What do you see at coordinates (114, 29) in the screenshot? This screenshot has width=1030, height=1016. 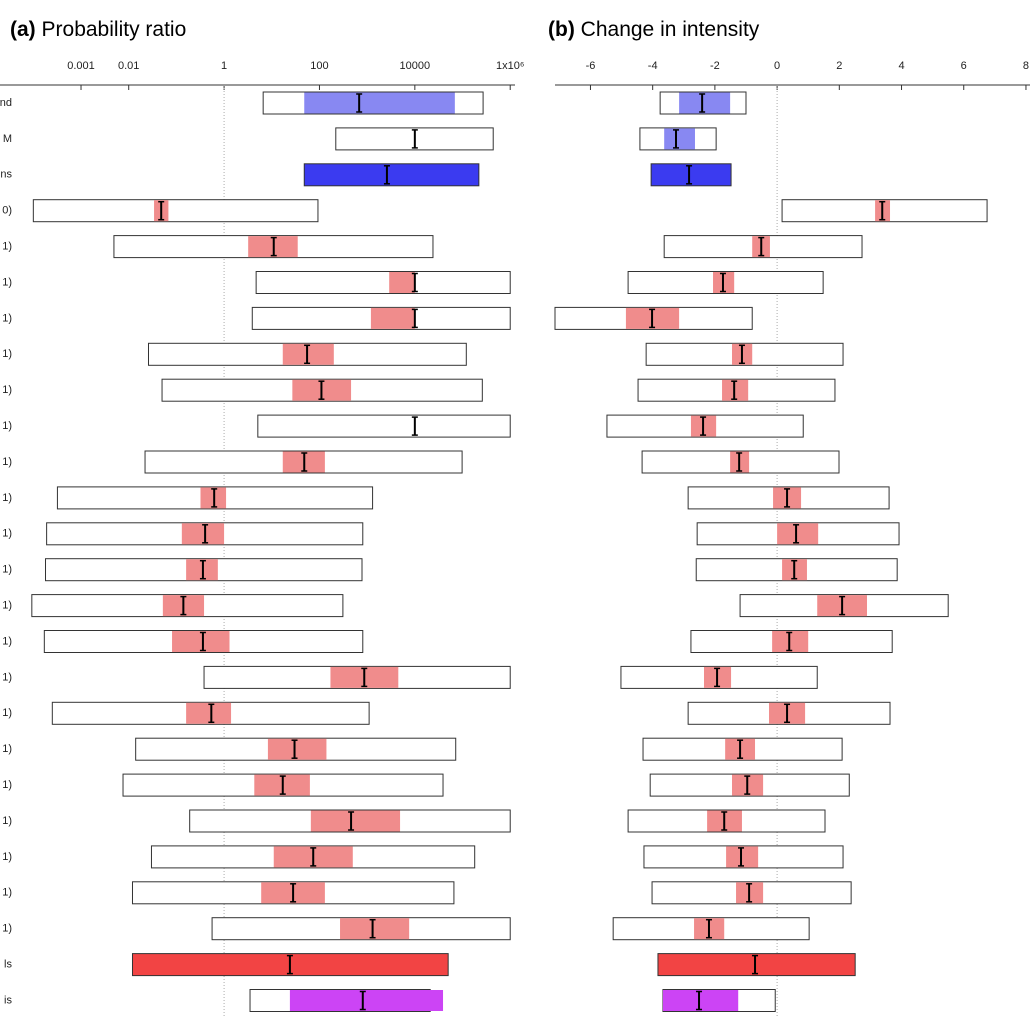 I see `title-text: Probability ratio` at bounding box center [114, 29].